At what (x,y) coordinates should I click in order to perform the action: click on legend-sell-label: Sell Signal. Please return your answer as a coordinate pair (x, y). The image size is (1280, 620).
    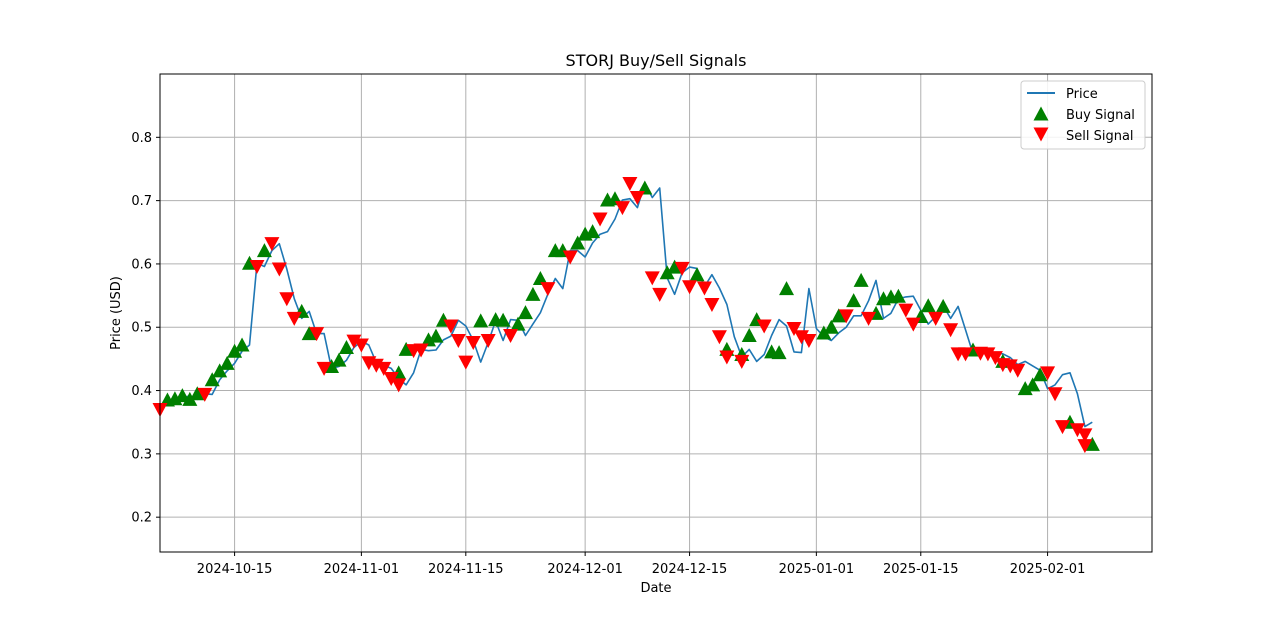
    Looking at the image, I should click on (1100, 136).